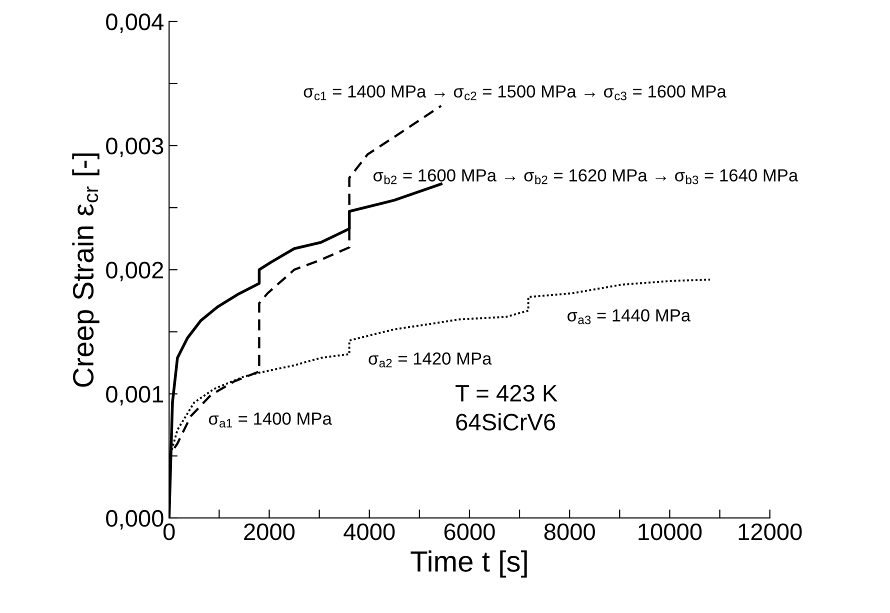  Describe the element at coordinates (369, 531) in the screenshot. I see `x-tick-label: 4000` at that location.